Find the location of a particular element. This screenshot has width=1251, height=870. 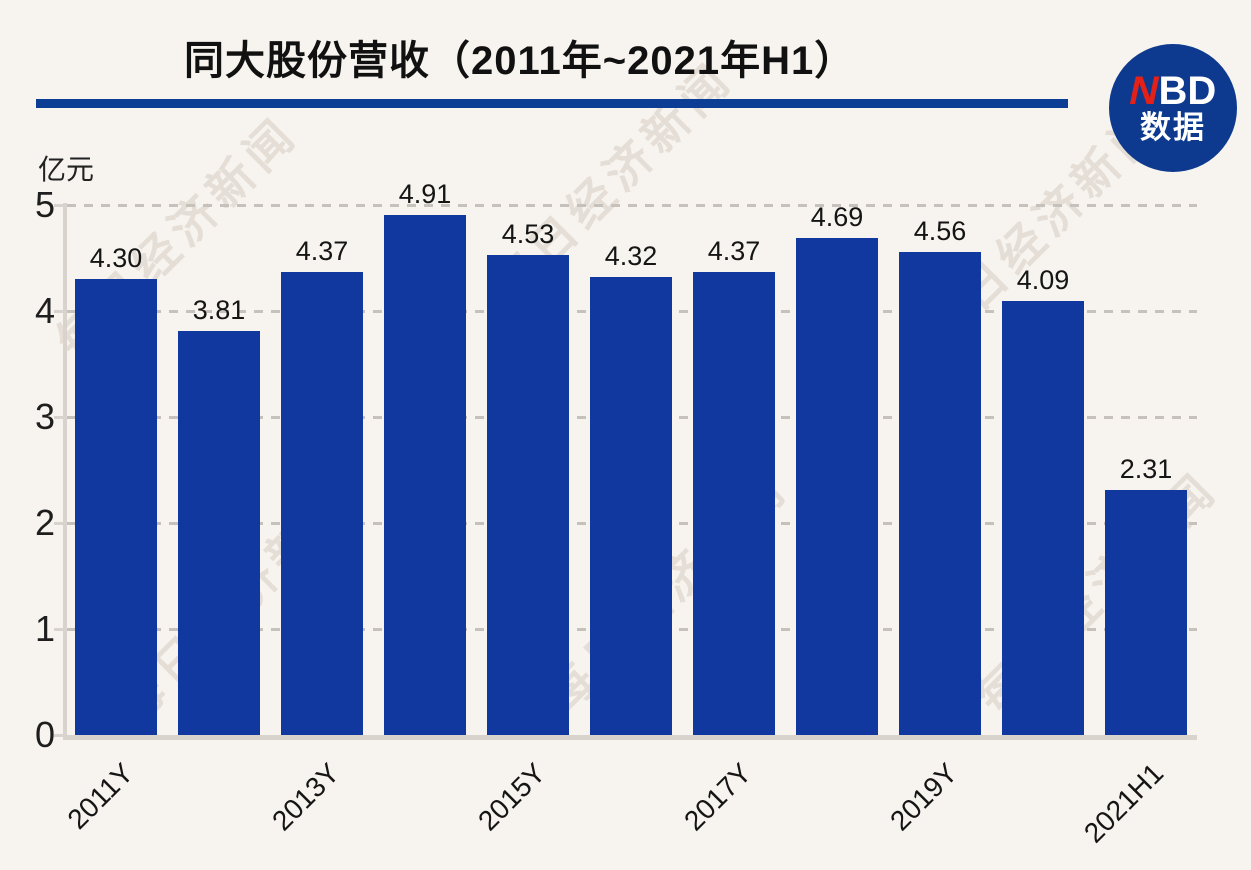

bar-value-label-2011Y: 4.30 is located at coordinates (116, 258).